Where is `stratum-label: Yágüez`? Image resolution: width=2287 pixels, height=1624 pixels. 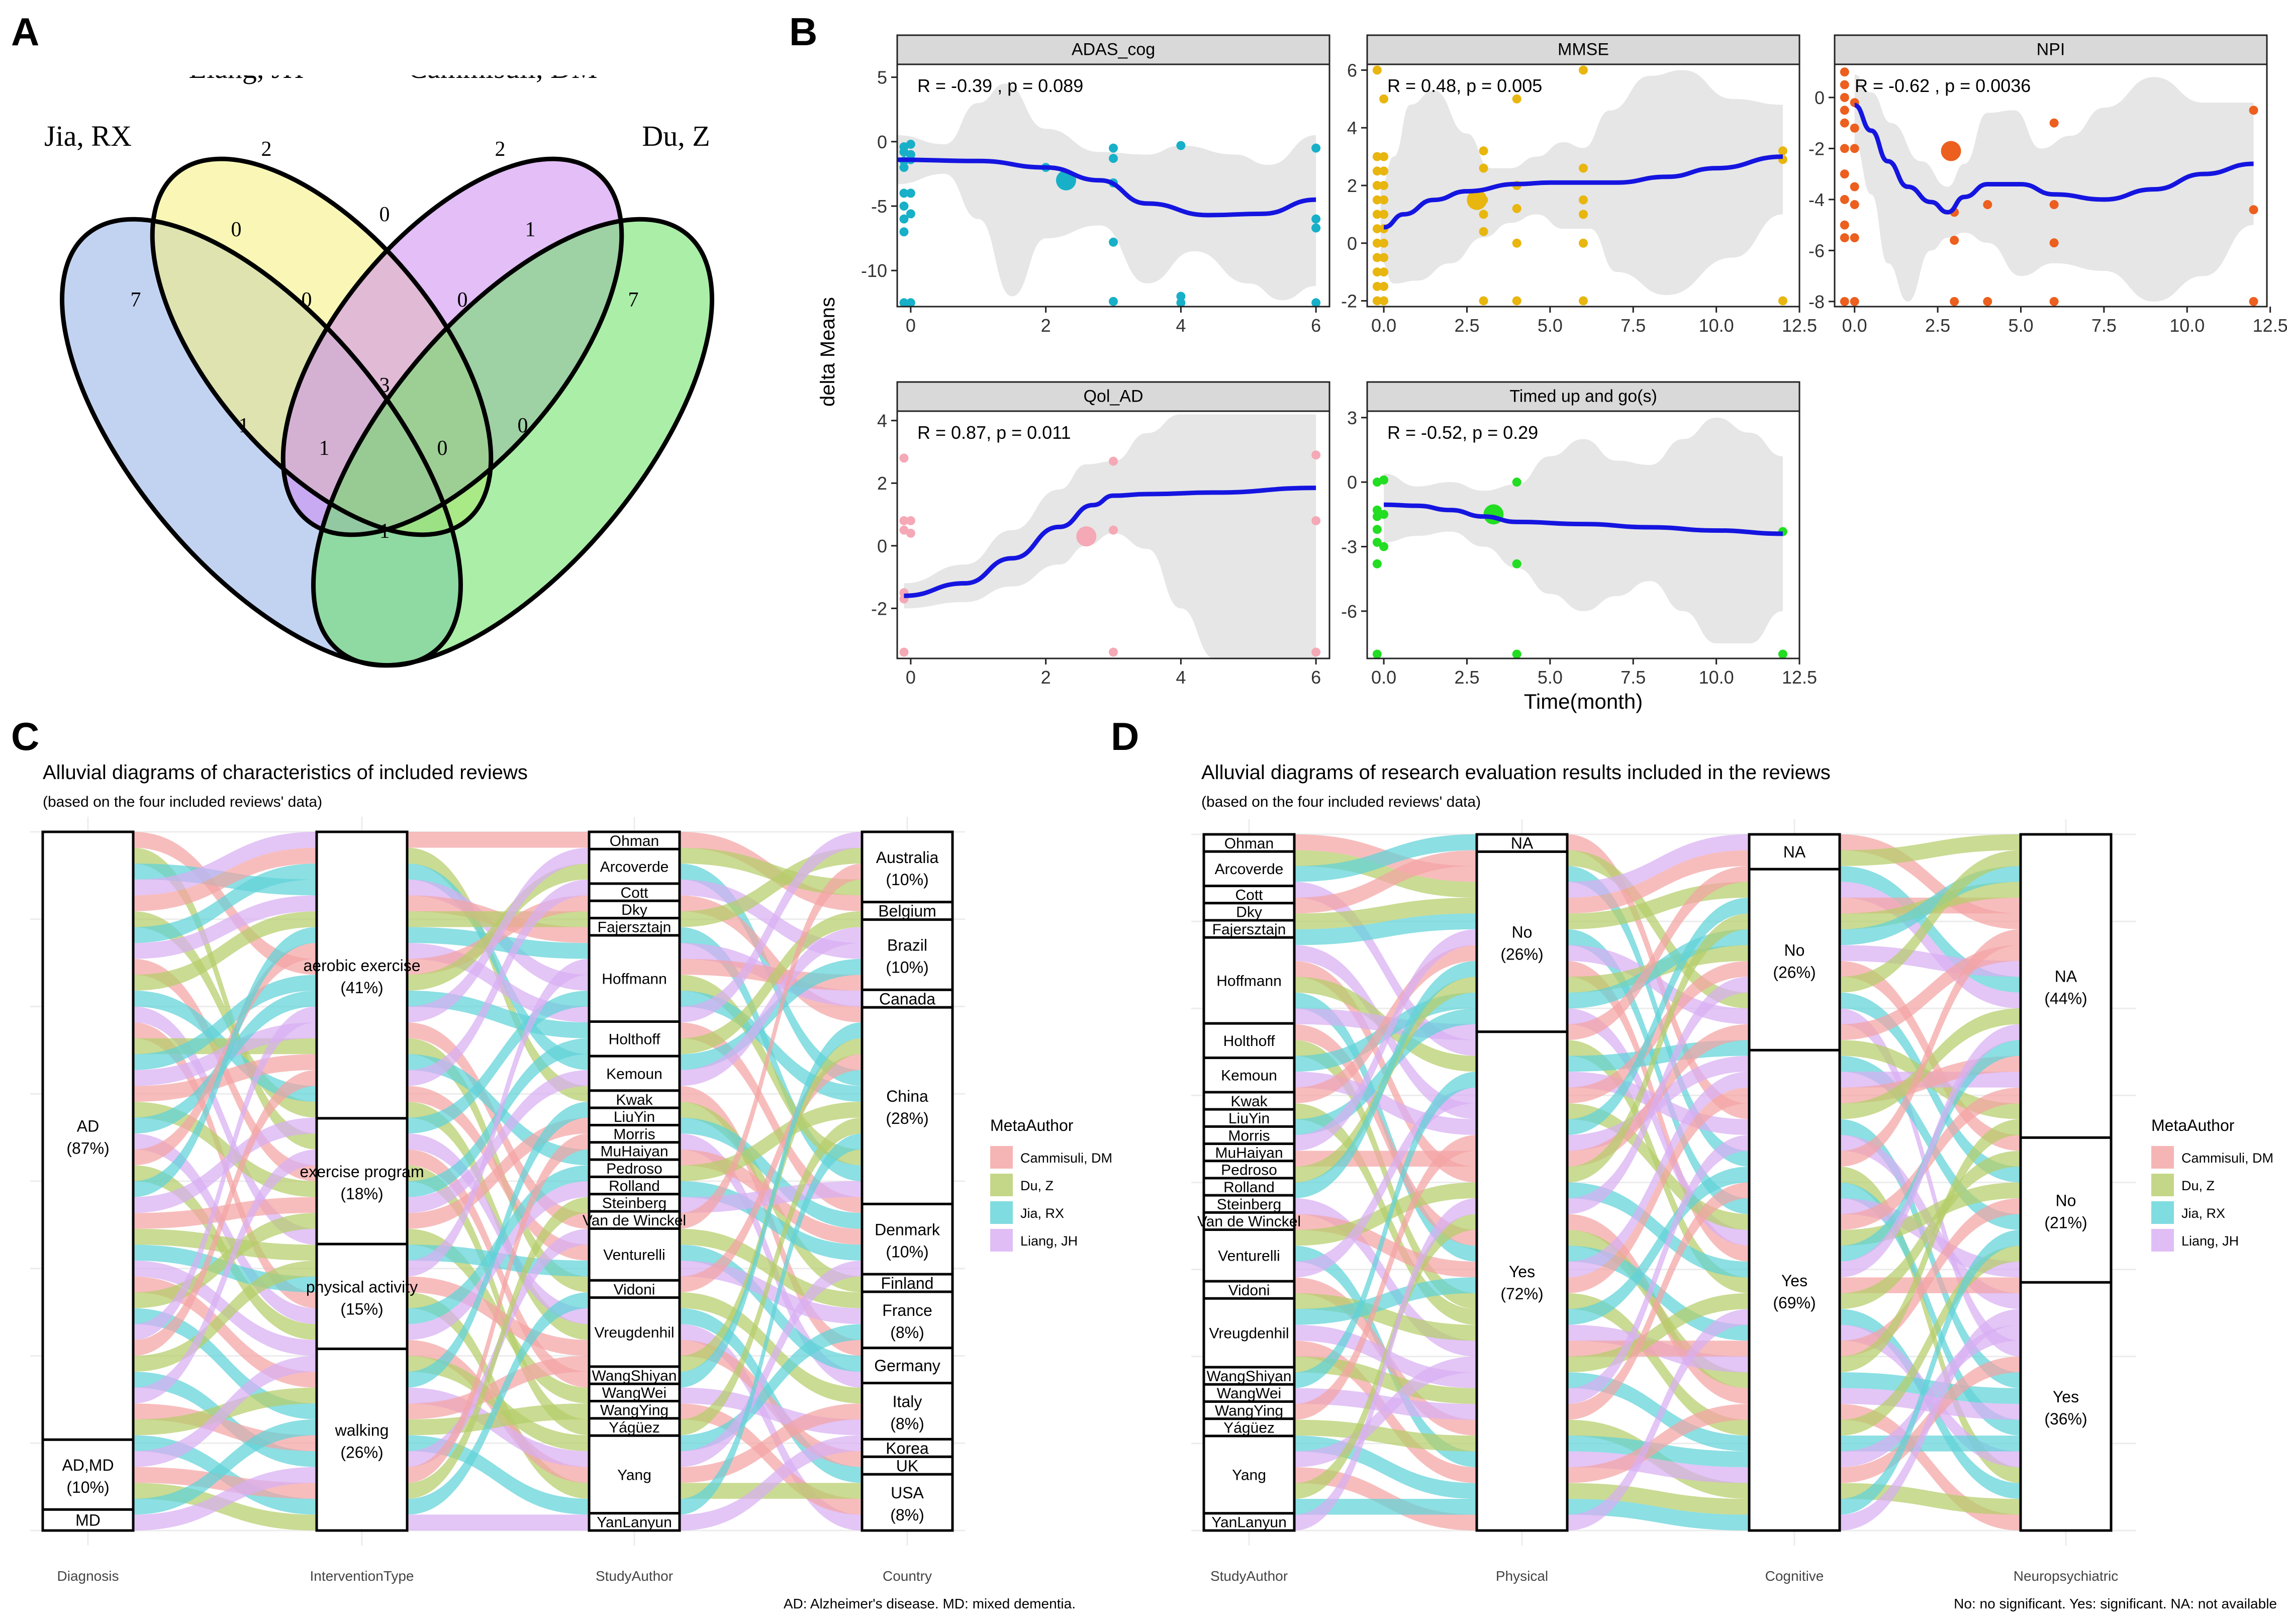 stratum-label: Yágüez is located at coordinates (1249, 1428).